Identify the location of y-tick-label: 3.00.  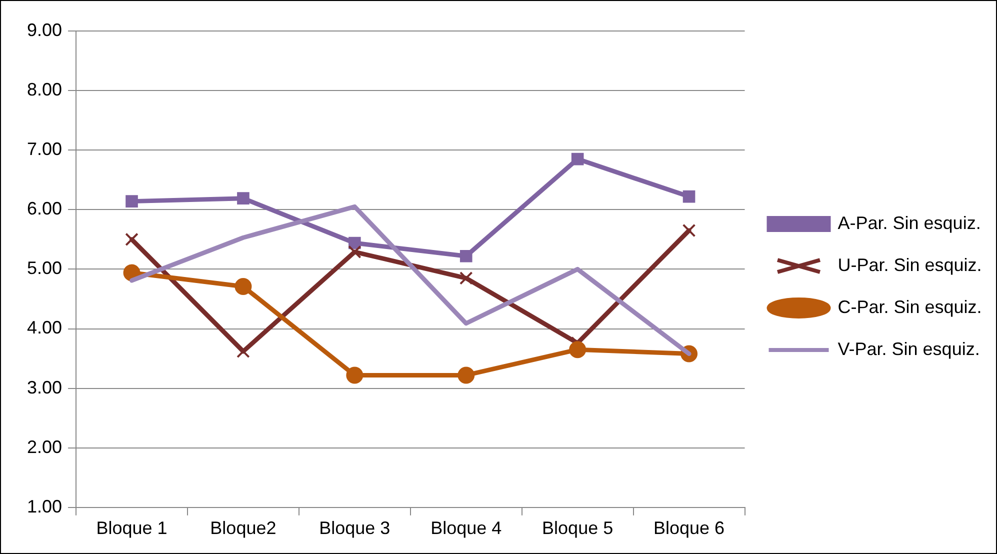
(44, 387).